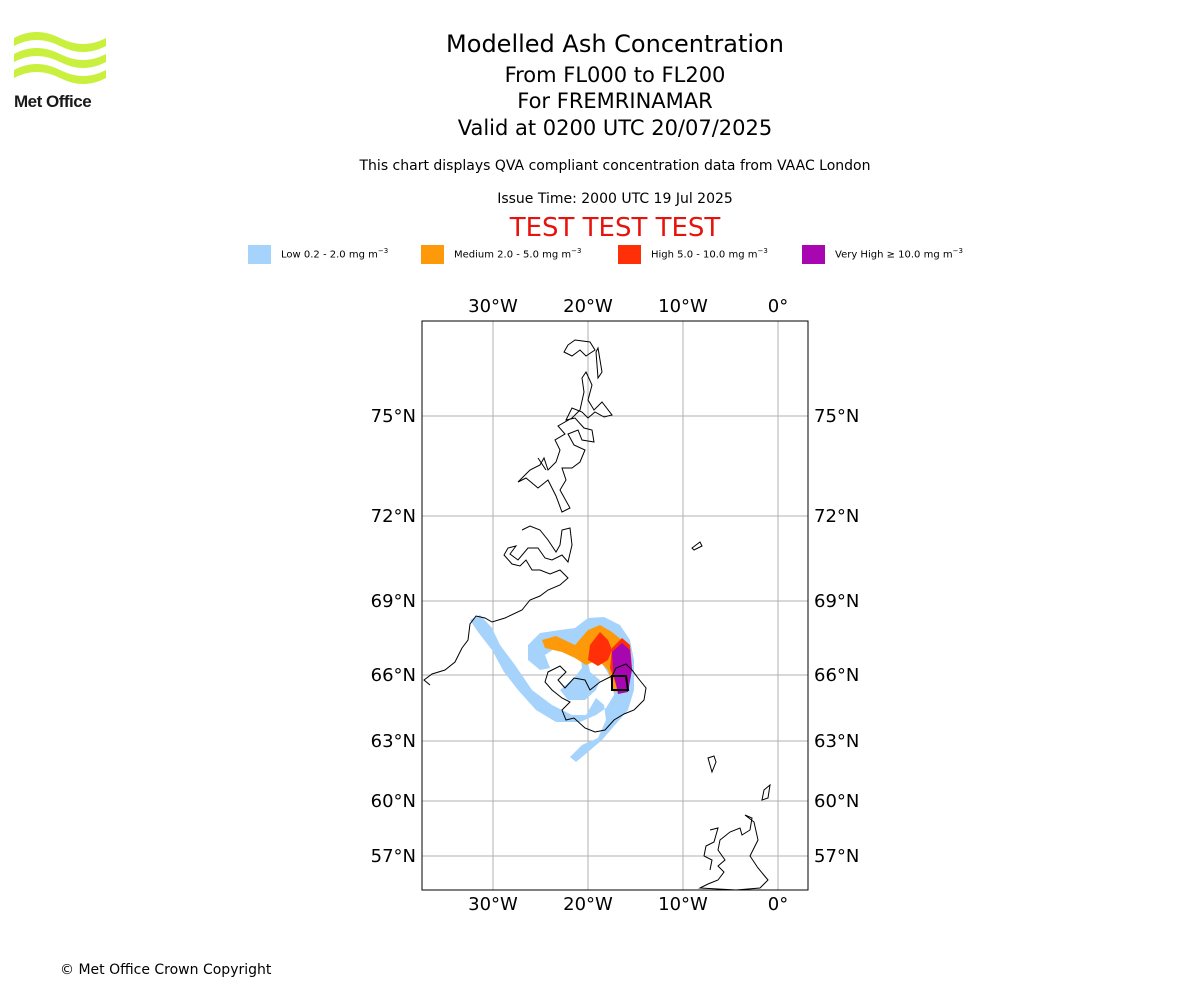 The image size is (1200, 1000). What do you see at coordinates (615, 228) in the screenshot?
I see `test-banner: TEST TEST TEST` at bounding box center [615, 228].